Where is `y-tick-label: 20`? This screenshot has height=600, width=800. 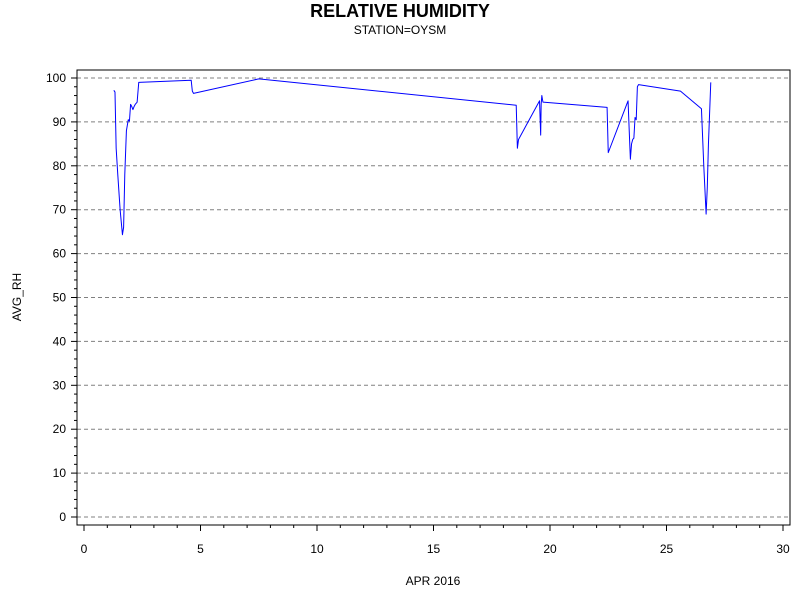 y-tick-label: 20 is located at coordinates (60, 429).